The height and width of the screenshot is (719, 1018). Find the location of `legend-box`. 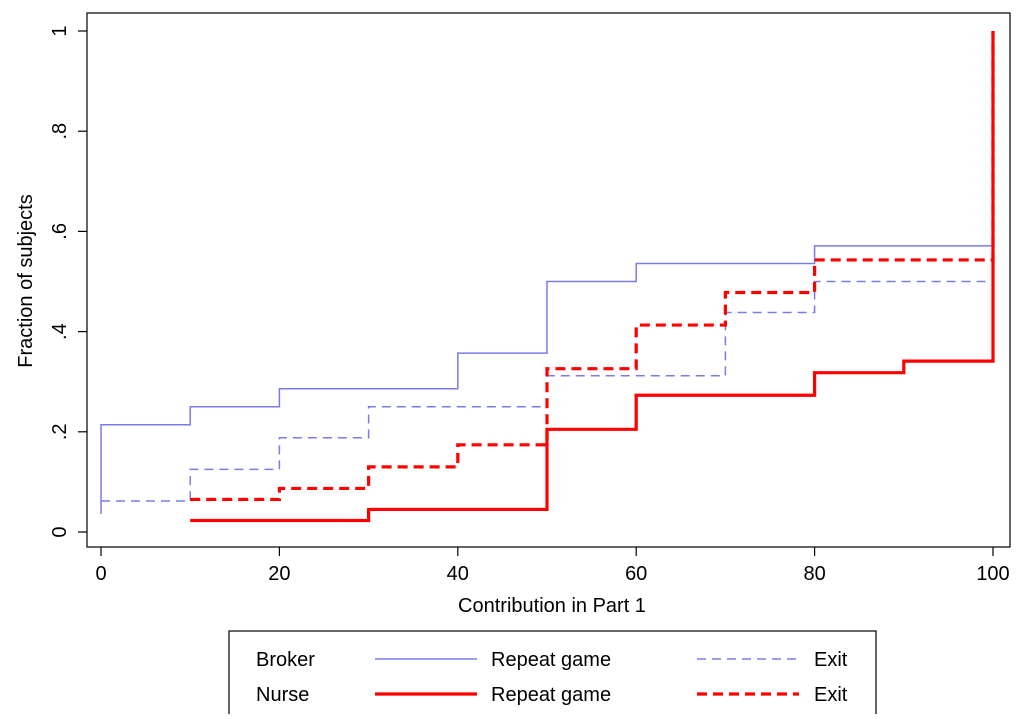

legend-box is located at coordinates (552, 674).